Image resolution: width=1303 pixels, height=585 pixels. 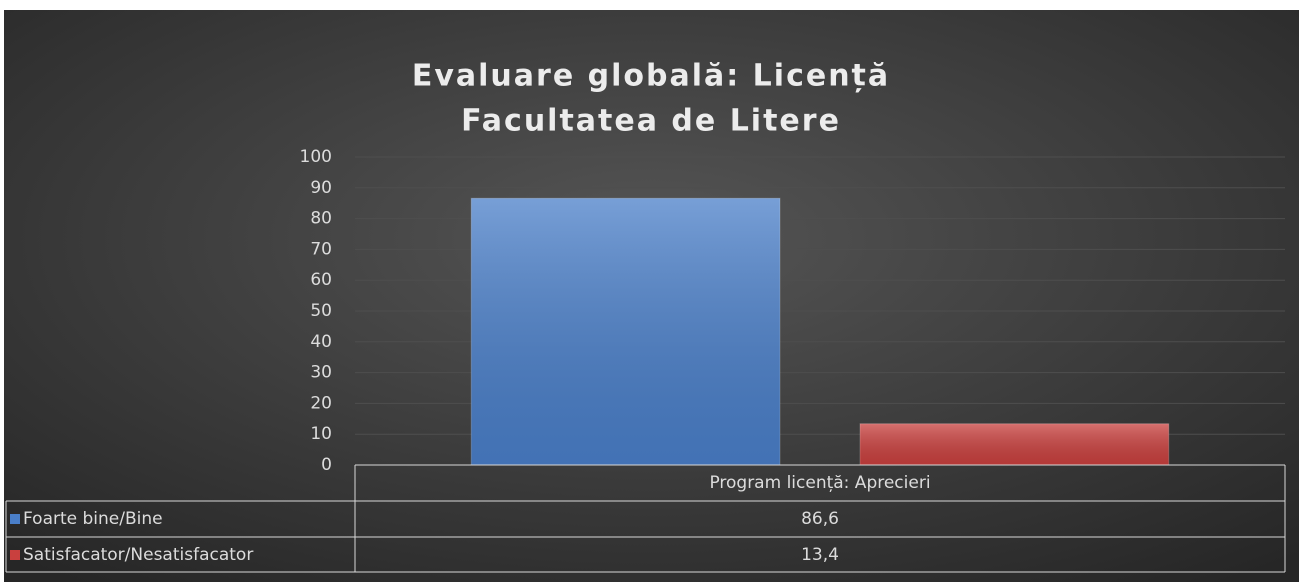 What do you see at coordinates (321, 188) in the screenshot?
I see `y-tick-label: 90` at bounding box center [321, 188].